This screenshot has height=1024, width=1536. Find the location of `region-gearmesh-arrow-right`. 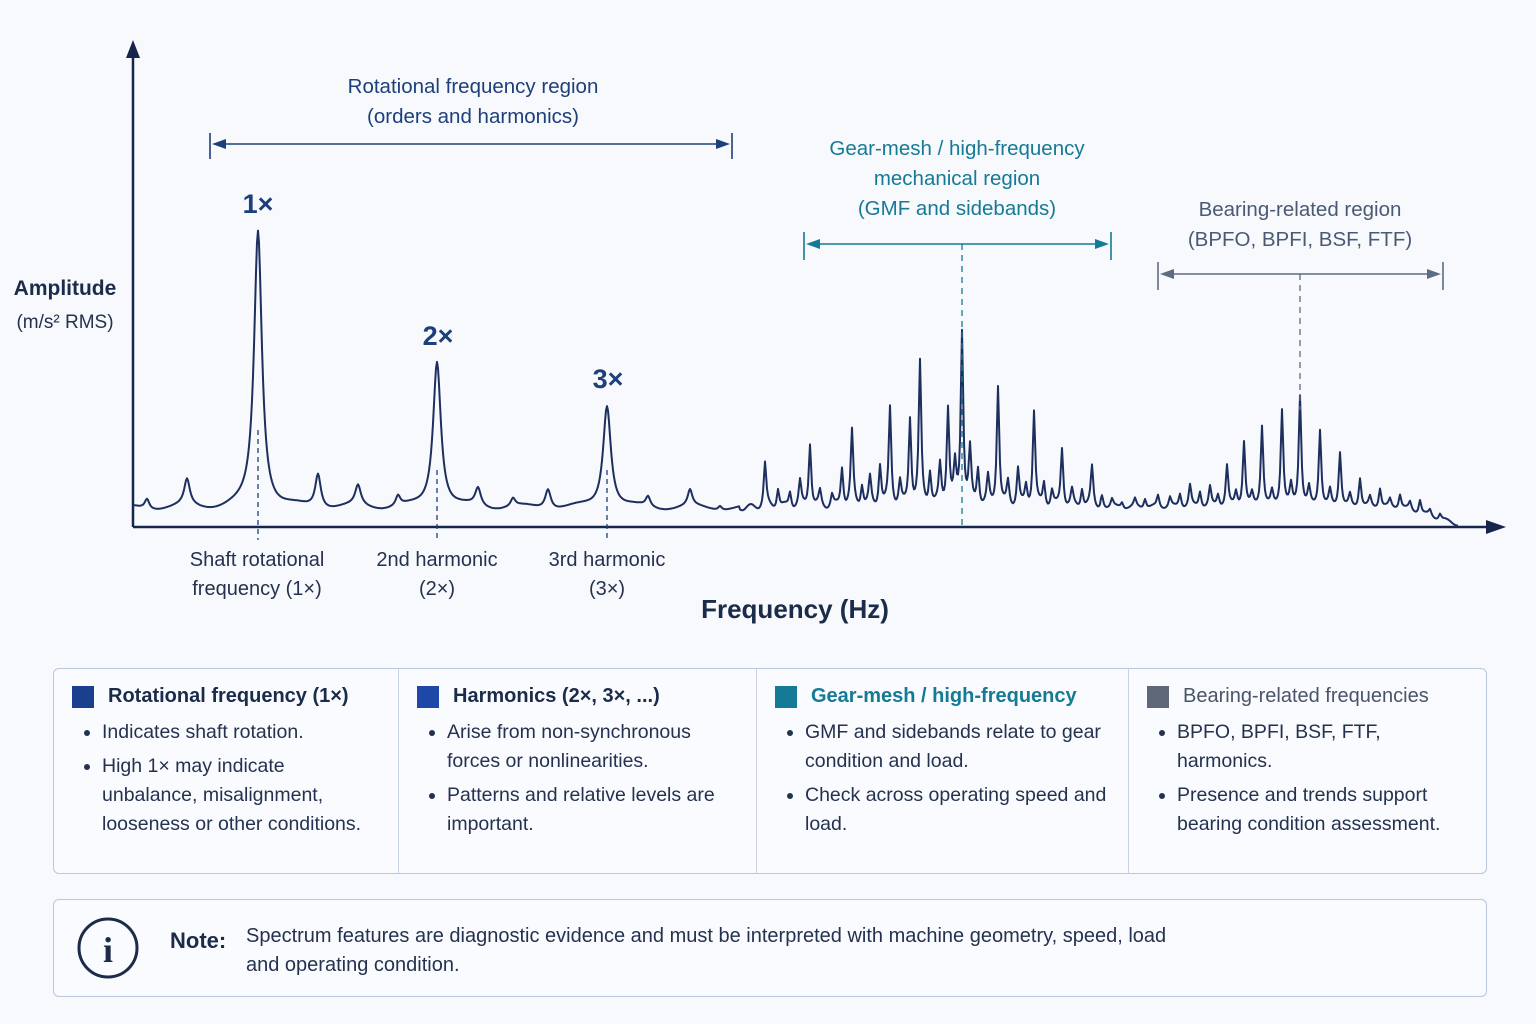

region-gearmesh-arrow-right is located at coordinates (1102, 244).